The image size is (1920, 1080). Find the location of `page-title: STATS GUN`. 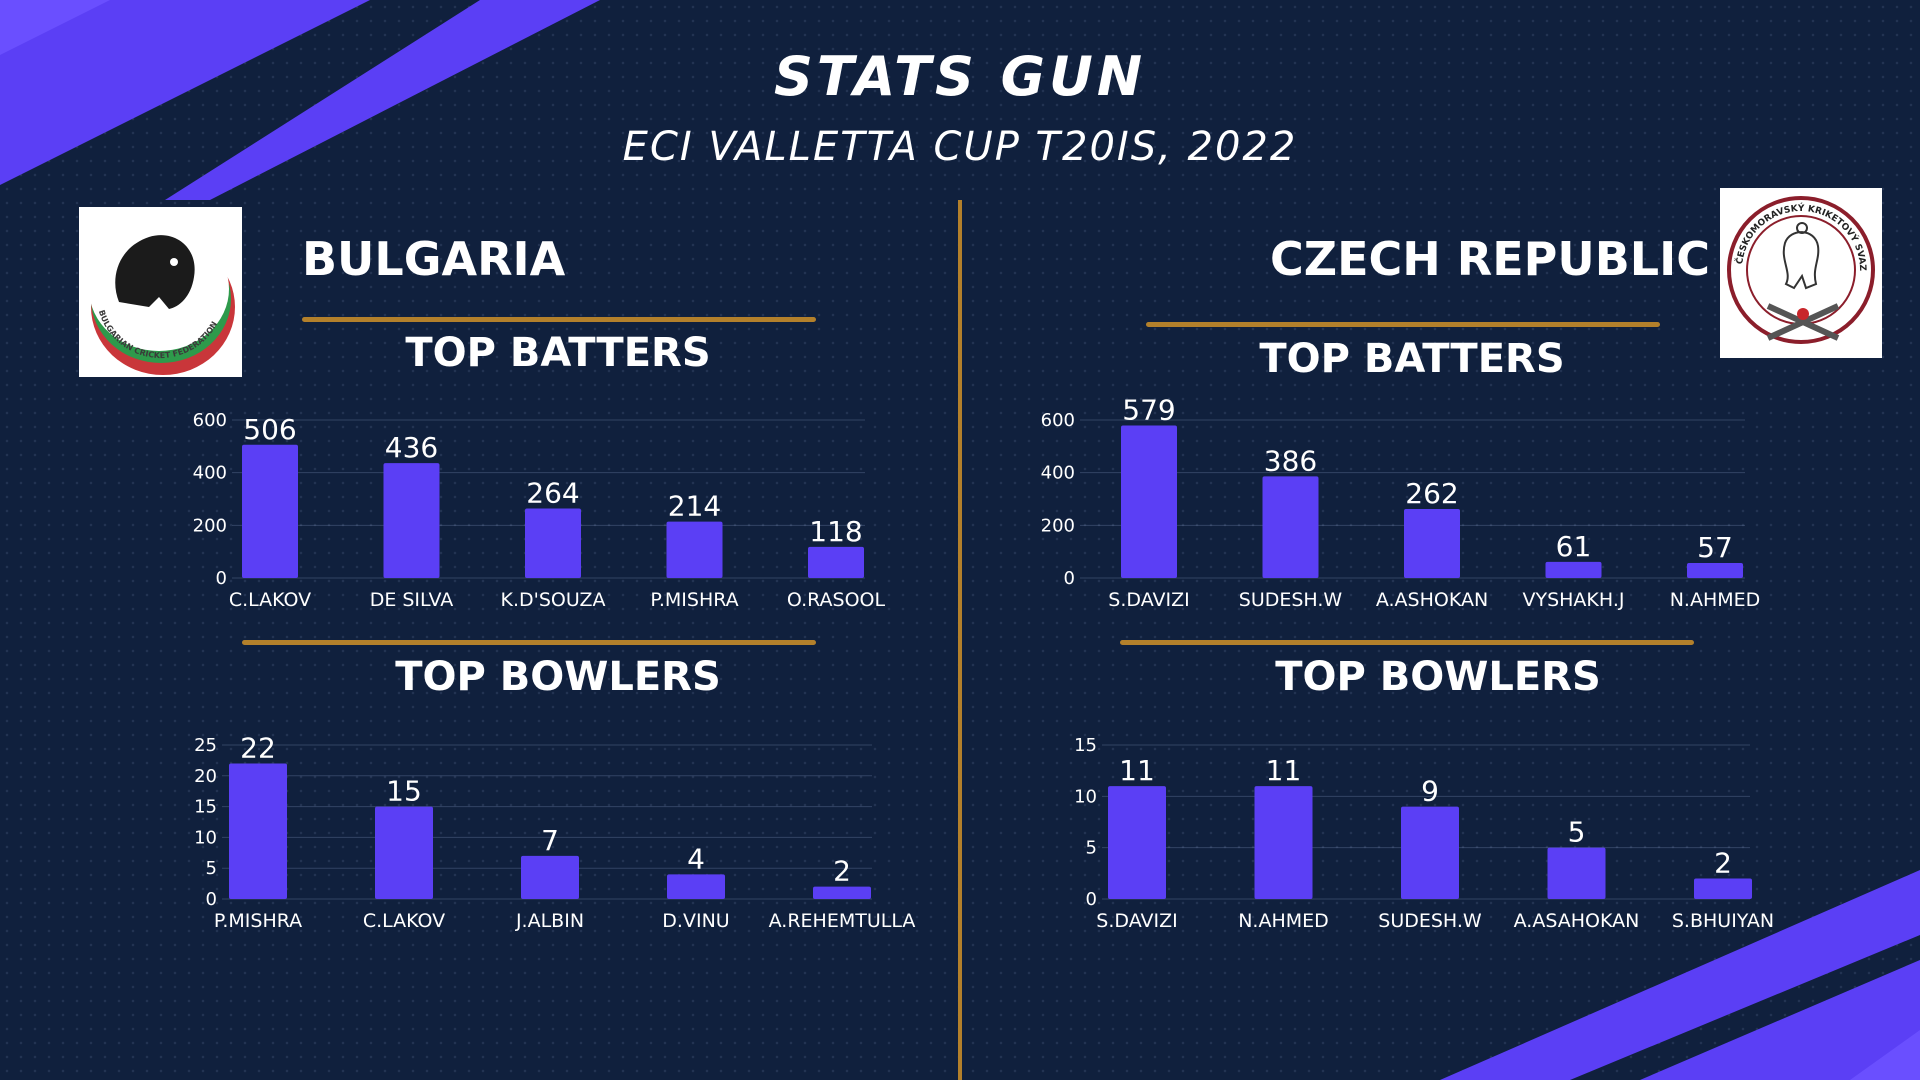

page-title: STATS GUN is located at coordinates (960, 76).